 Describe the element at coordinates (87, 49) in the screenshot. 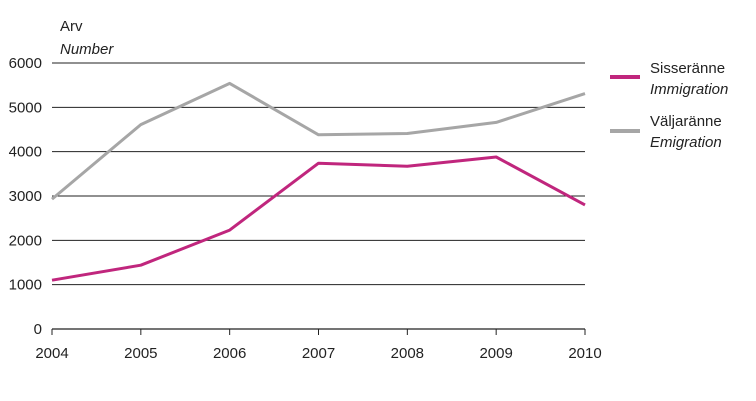

I see `y-axis-title-english: Number` at that location.